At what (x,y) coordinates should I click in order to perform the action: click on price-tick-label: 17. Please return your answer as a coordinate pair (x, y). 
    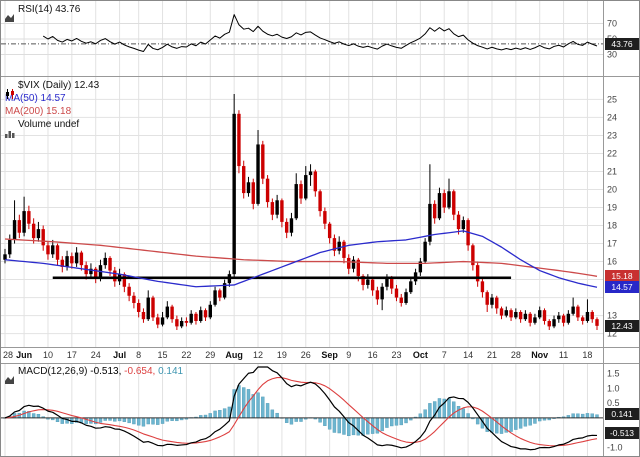
    Looking at the image, I should click on (612, 244).